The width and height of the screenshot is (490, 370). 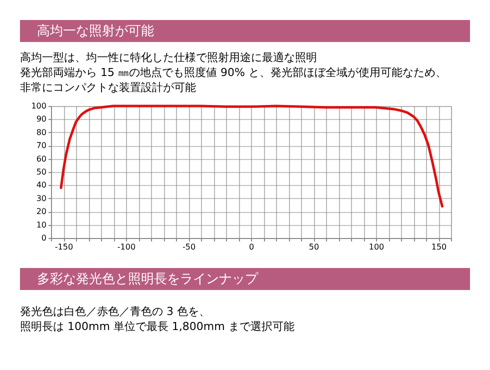 I want to click on x-tick-label: -150, so click(x=64, y=247).